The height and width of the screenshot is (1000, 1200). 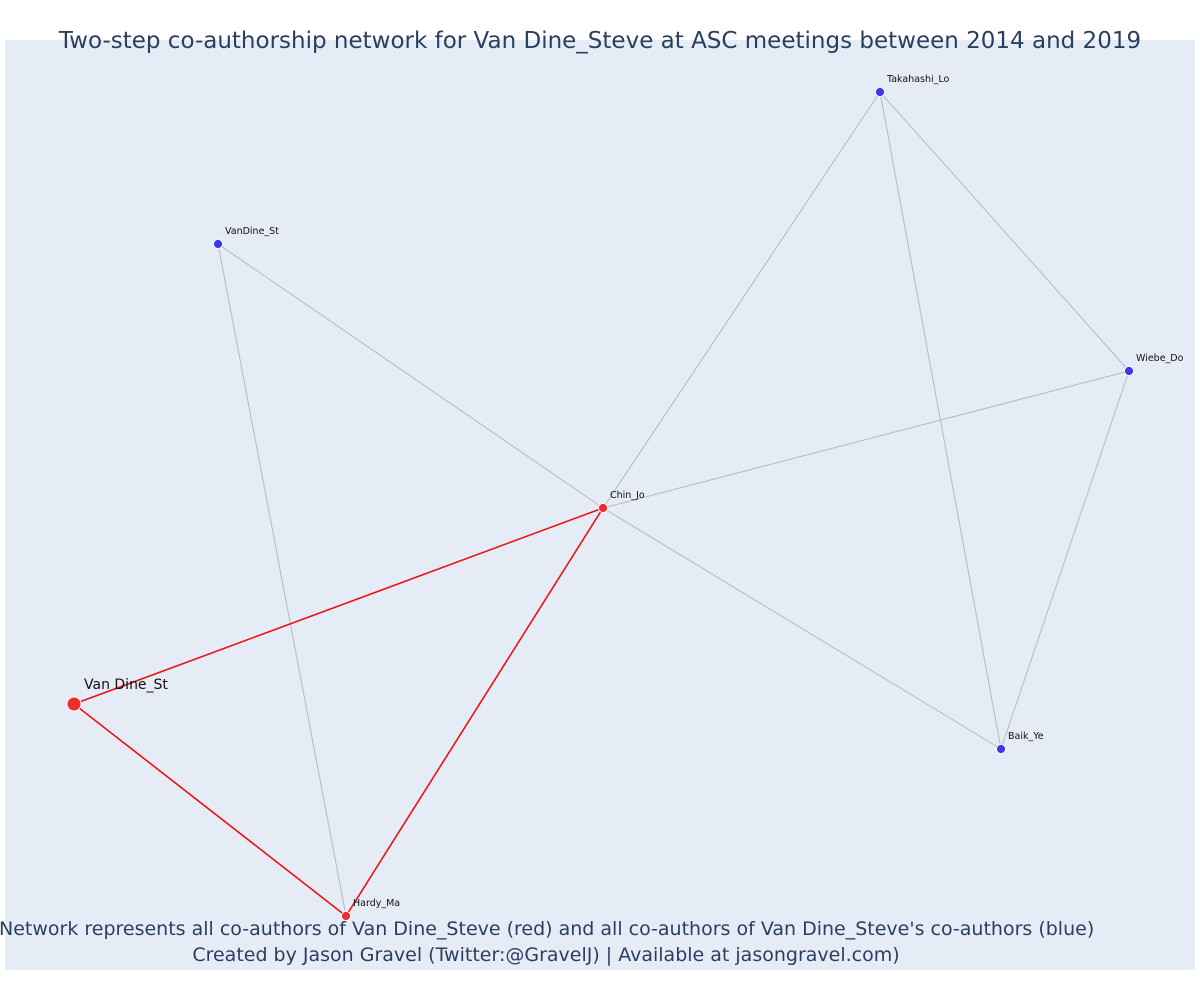 What do you see at coordinates (346, 916) in the screenshot?
I see `node-hardy` at bounding box center [346, 916].